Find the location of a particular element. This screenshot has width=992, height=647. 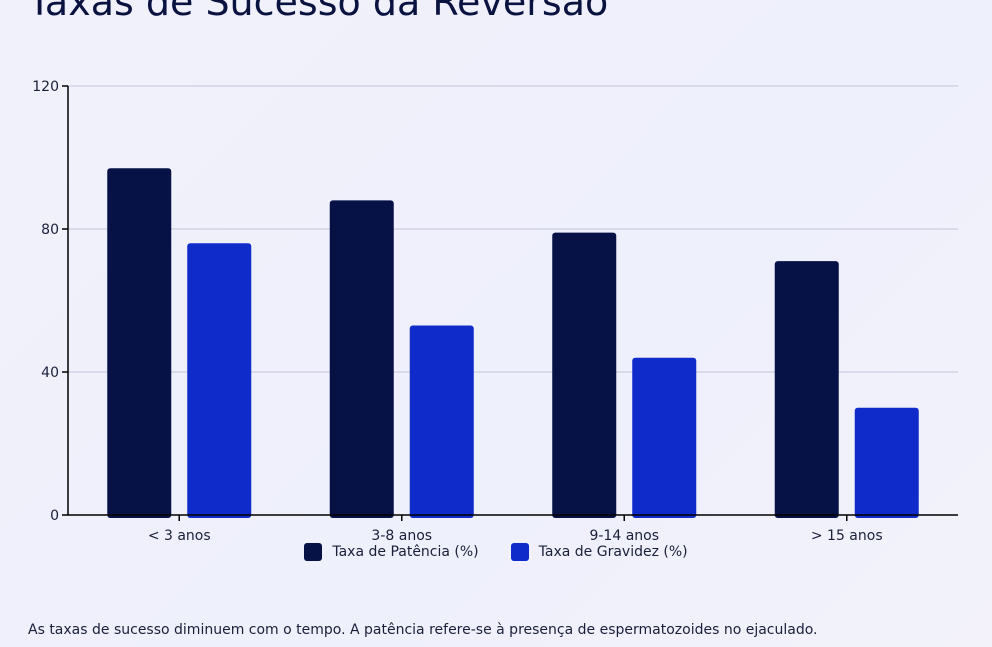

y-tick-label: 80 is located at coordinates (50, 230).